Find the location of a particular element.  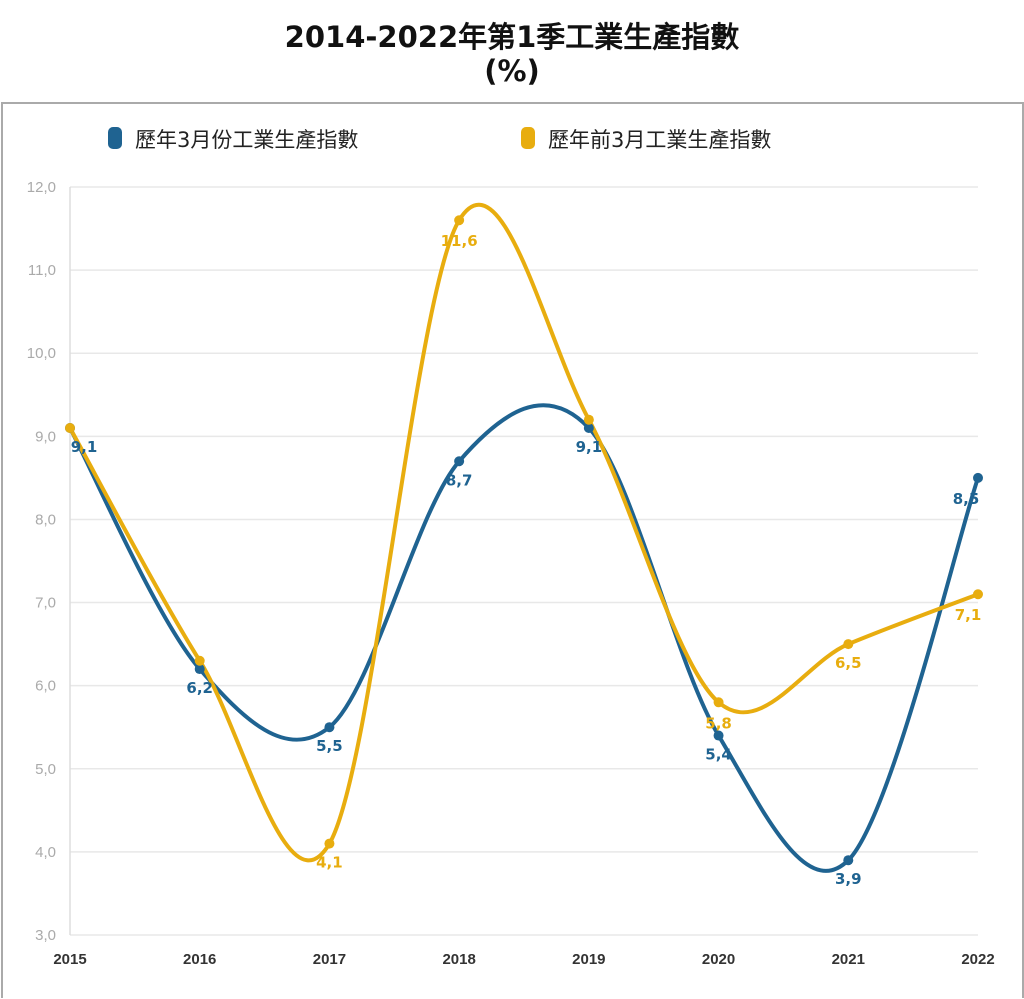

y-tick-label: 6,0 is located at coordinates (45, 686).